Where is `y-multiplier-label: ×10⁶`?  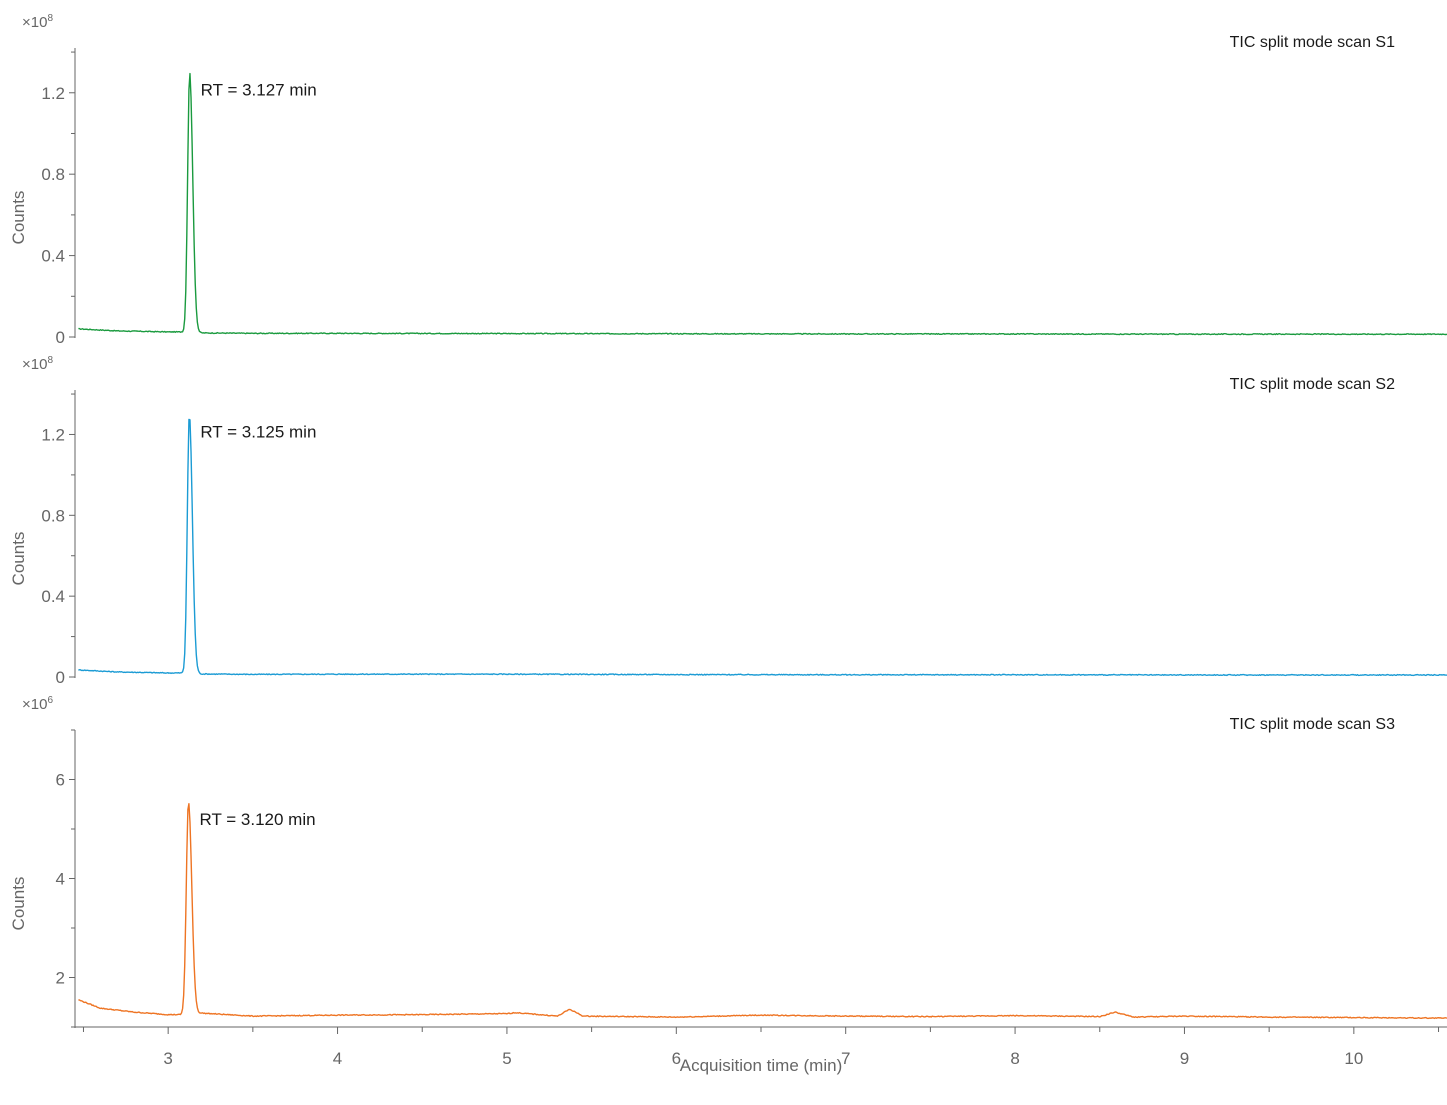
y-multiplier-label: ×10⁶ is located at coordinates (37, 704).